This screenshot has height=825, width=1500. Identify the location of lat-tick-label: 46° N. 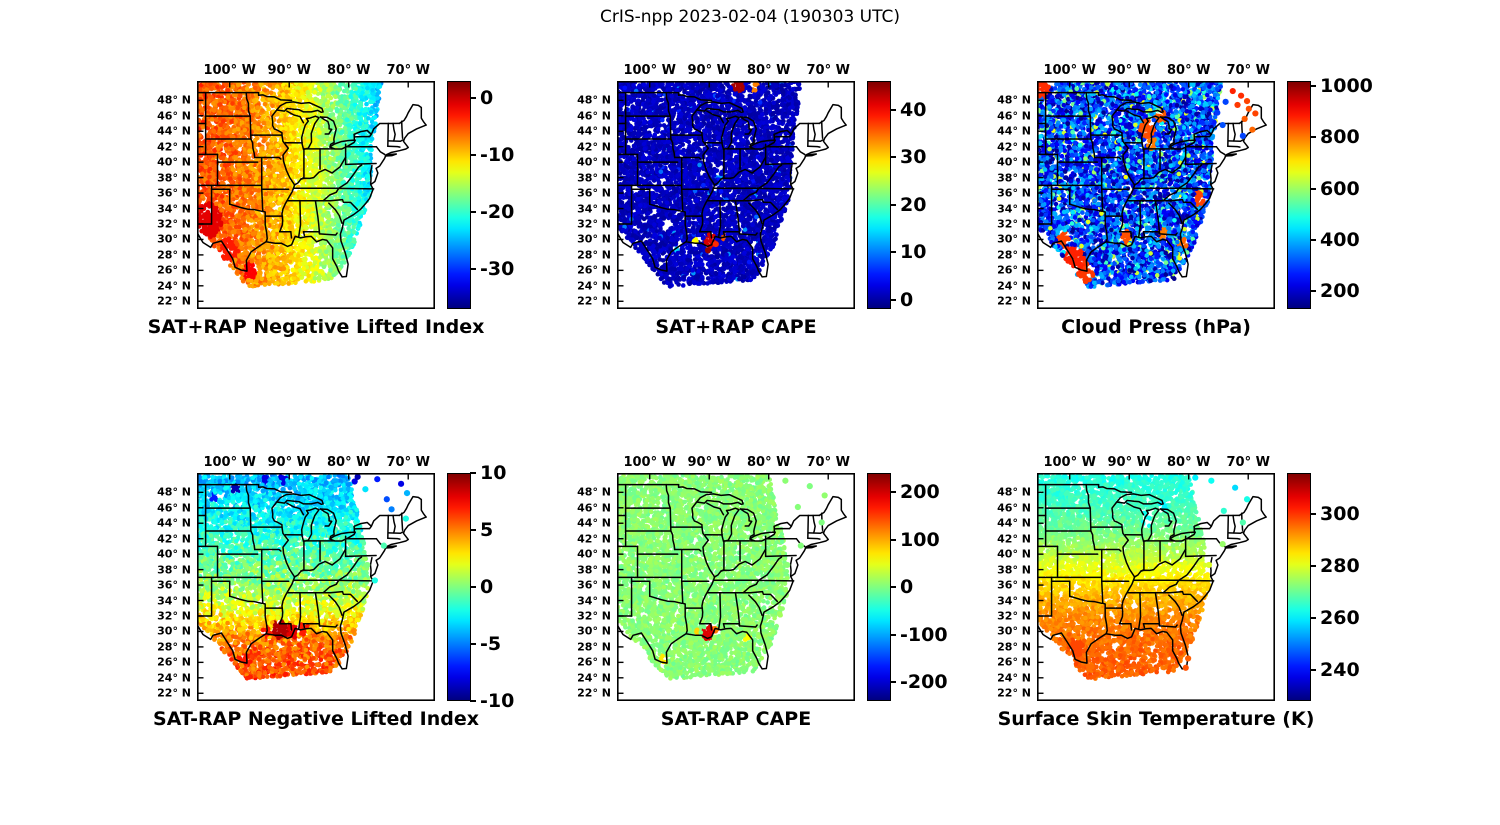
(594, 508).